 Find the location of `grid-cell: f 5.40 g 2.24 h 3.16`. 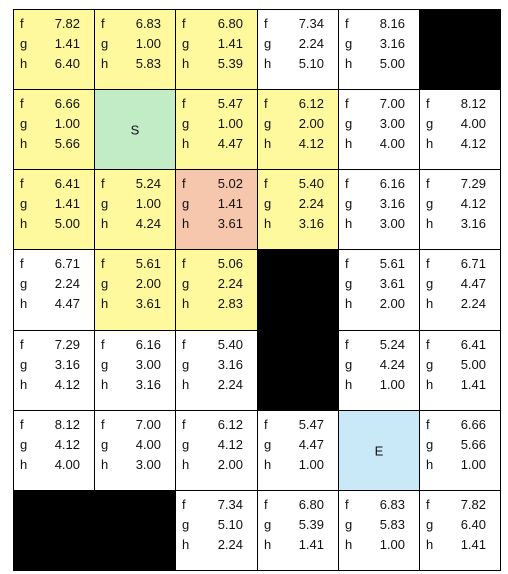

grid-cell: f 5.40 g 2.24 h 3.16 is located at coordinates (298, 209).